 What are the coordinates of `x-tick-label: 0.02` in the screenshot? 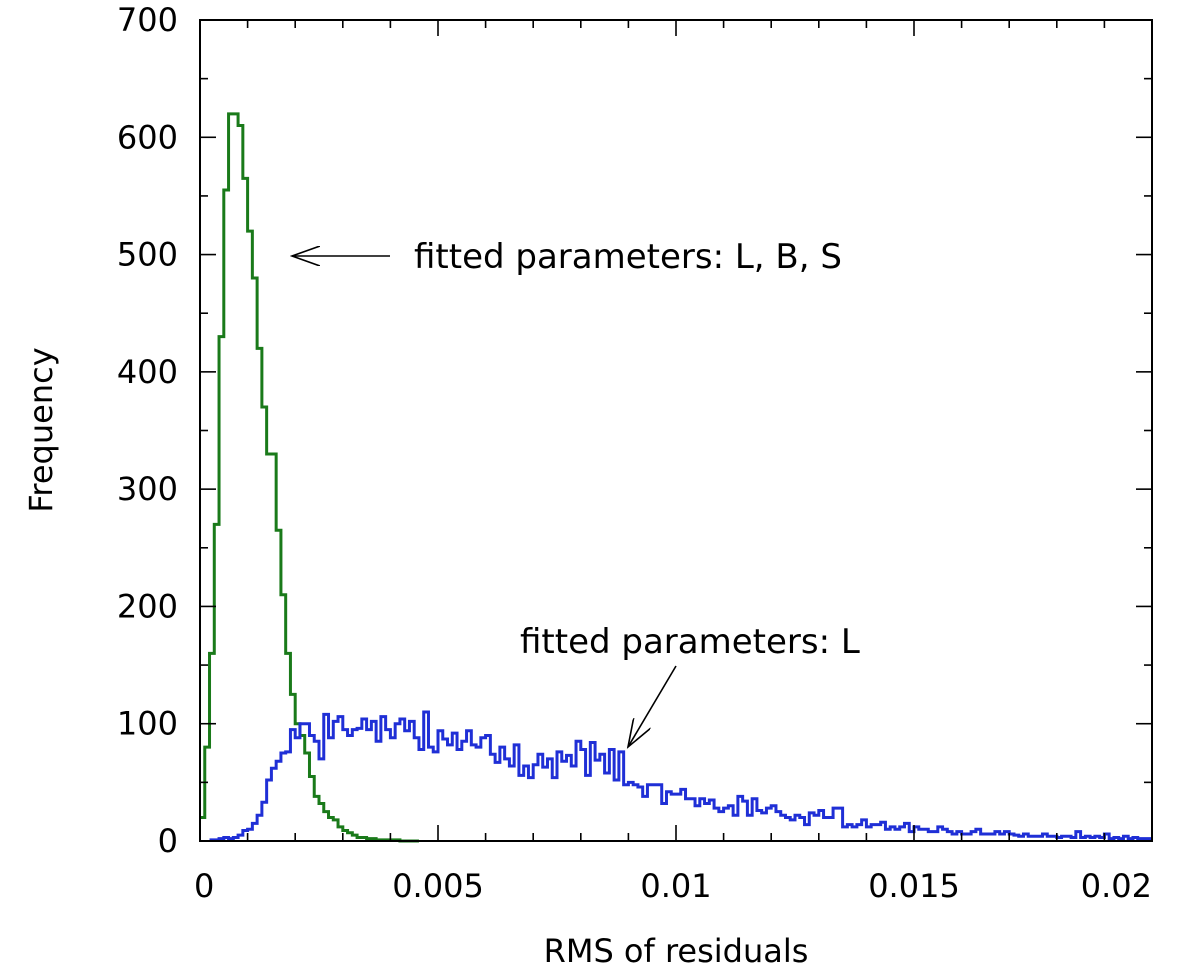 It's located at (1116, 886).